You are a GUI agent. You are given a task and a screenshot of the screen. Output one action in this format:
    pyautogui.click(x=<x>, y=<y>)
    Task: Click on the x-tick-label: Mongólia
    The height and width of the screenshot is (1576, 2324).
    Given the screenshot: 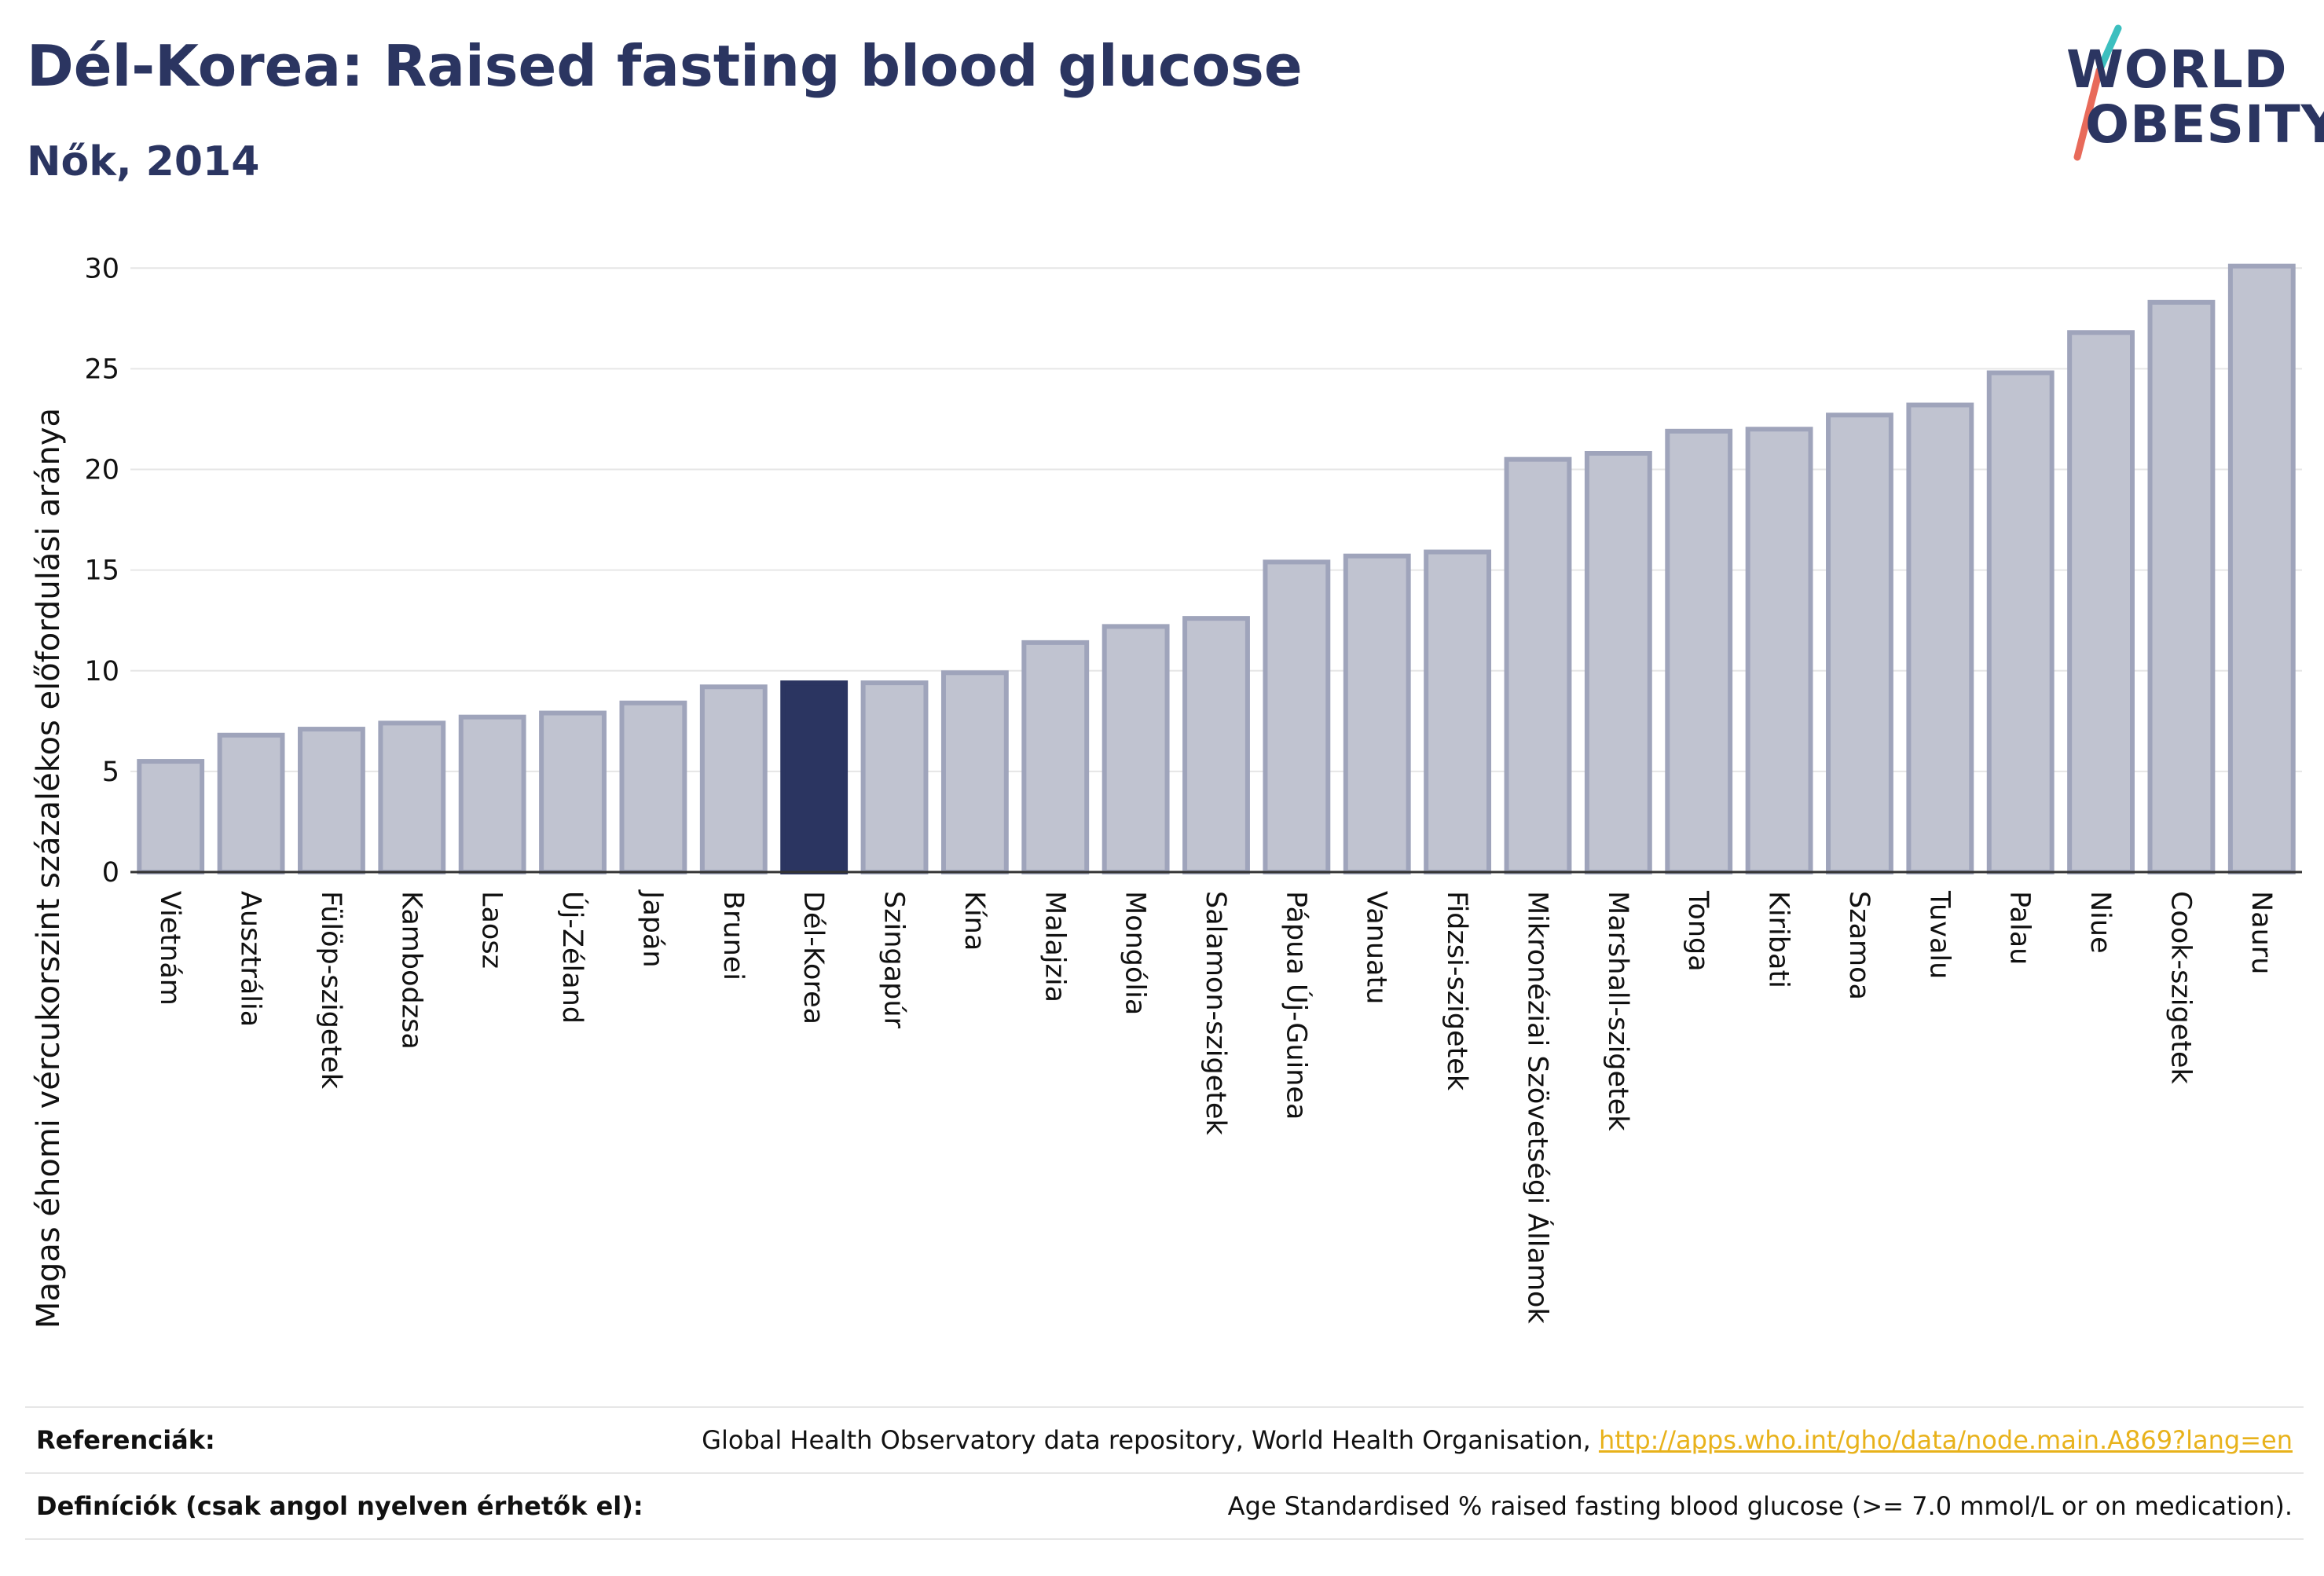 What is the action you would take?
    pyautogui.click(x=1135, y=953)
    